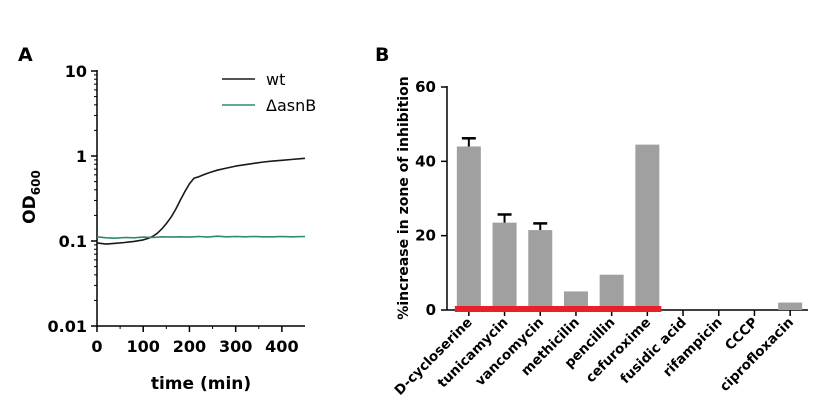 The width and height of the screenshot is (820, 420). What do you see at coordinates (382, 55) in the screenshot?
I see `panel-b-label: B` at bounding box center [382, 55].